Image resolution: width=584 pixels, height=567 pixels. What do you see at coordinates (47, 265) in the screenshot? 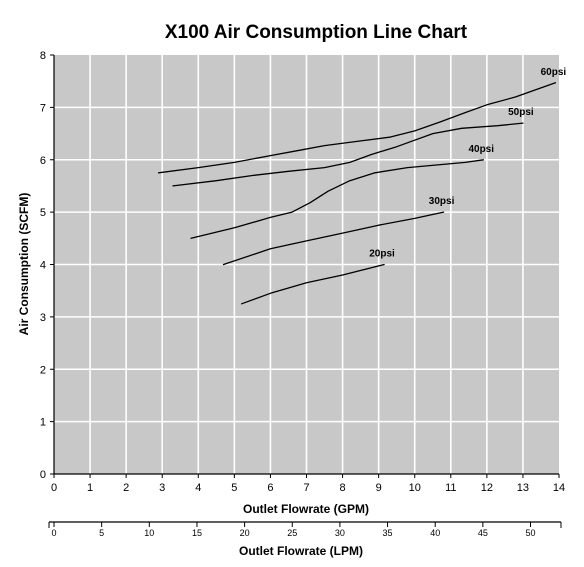
I see `y-tick-labels: 0 1 2 3 4 5 6 7 8` at bounding box center [47, 265].